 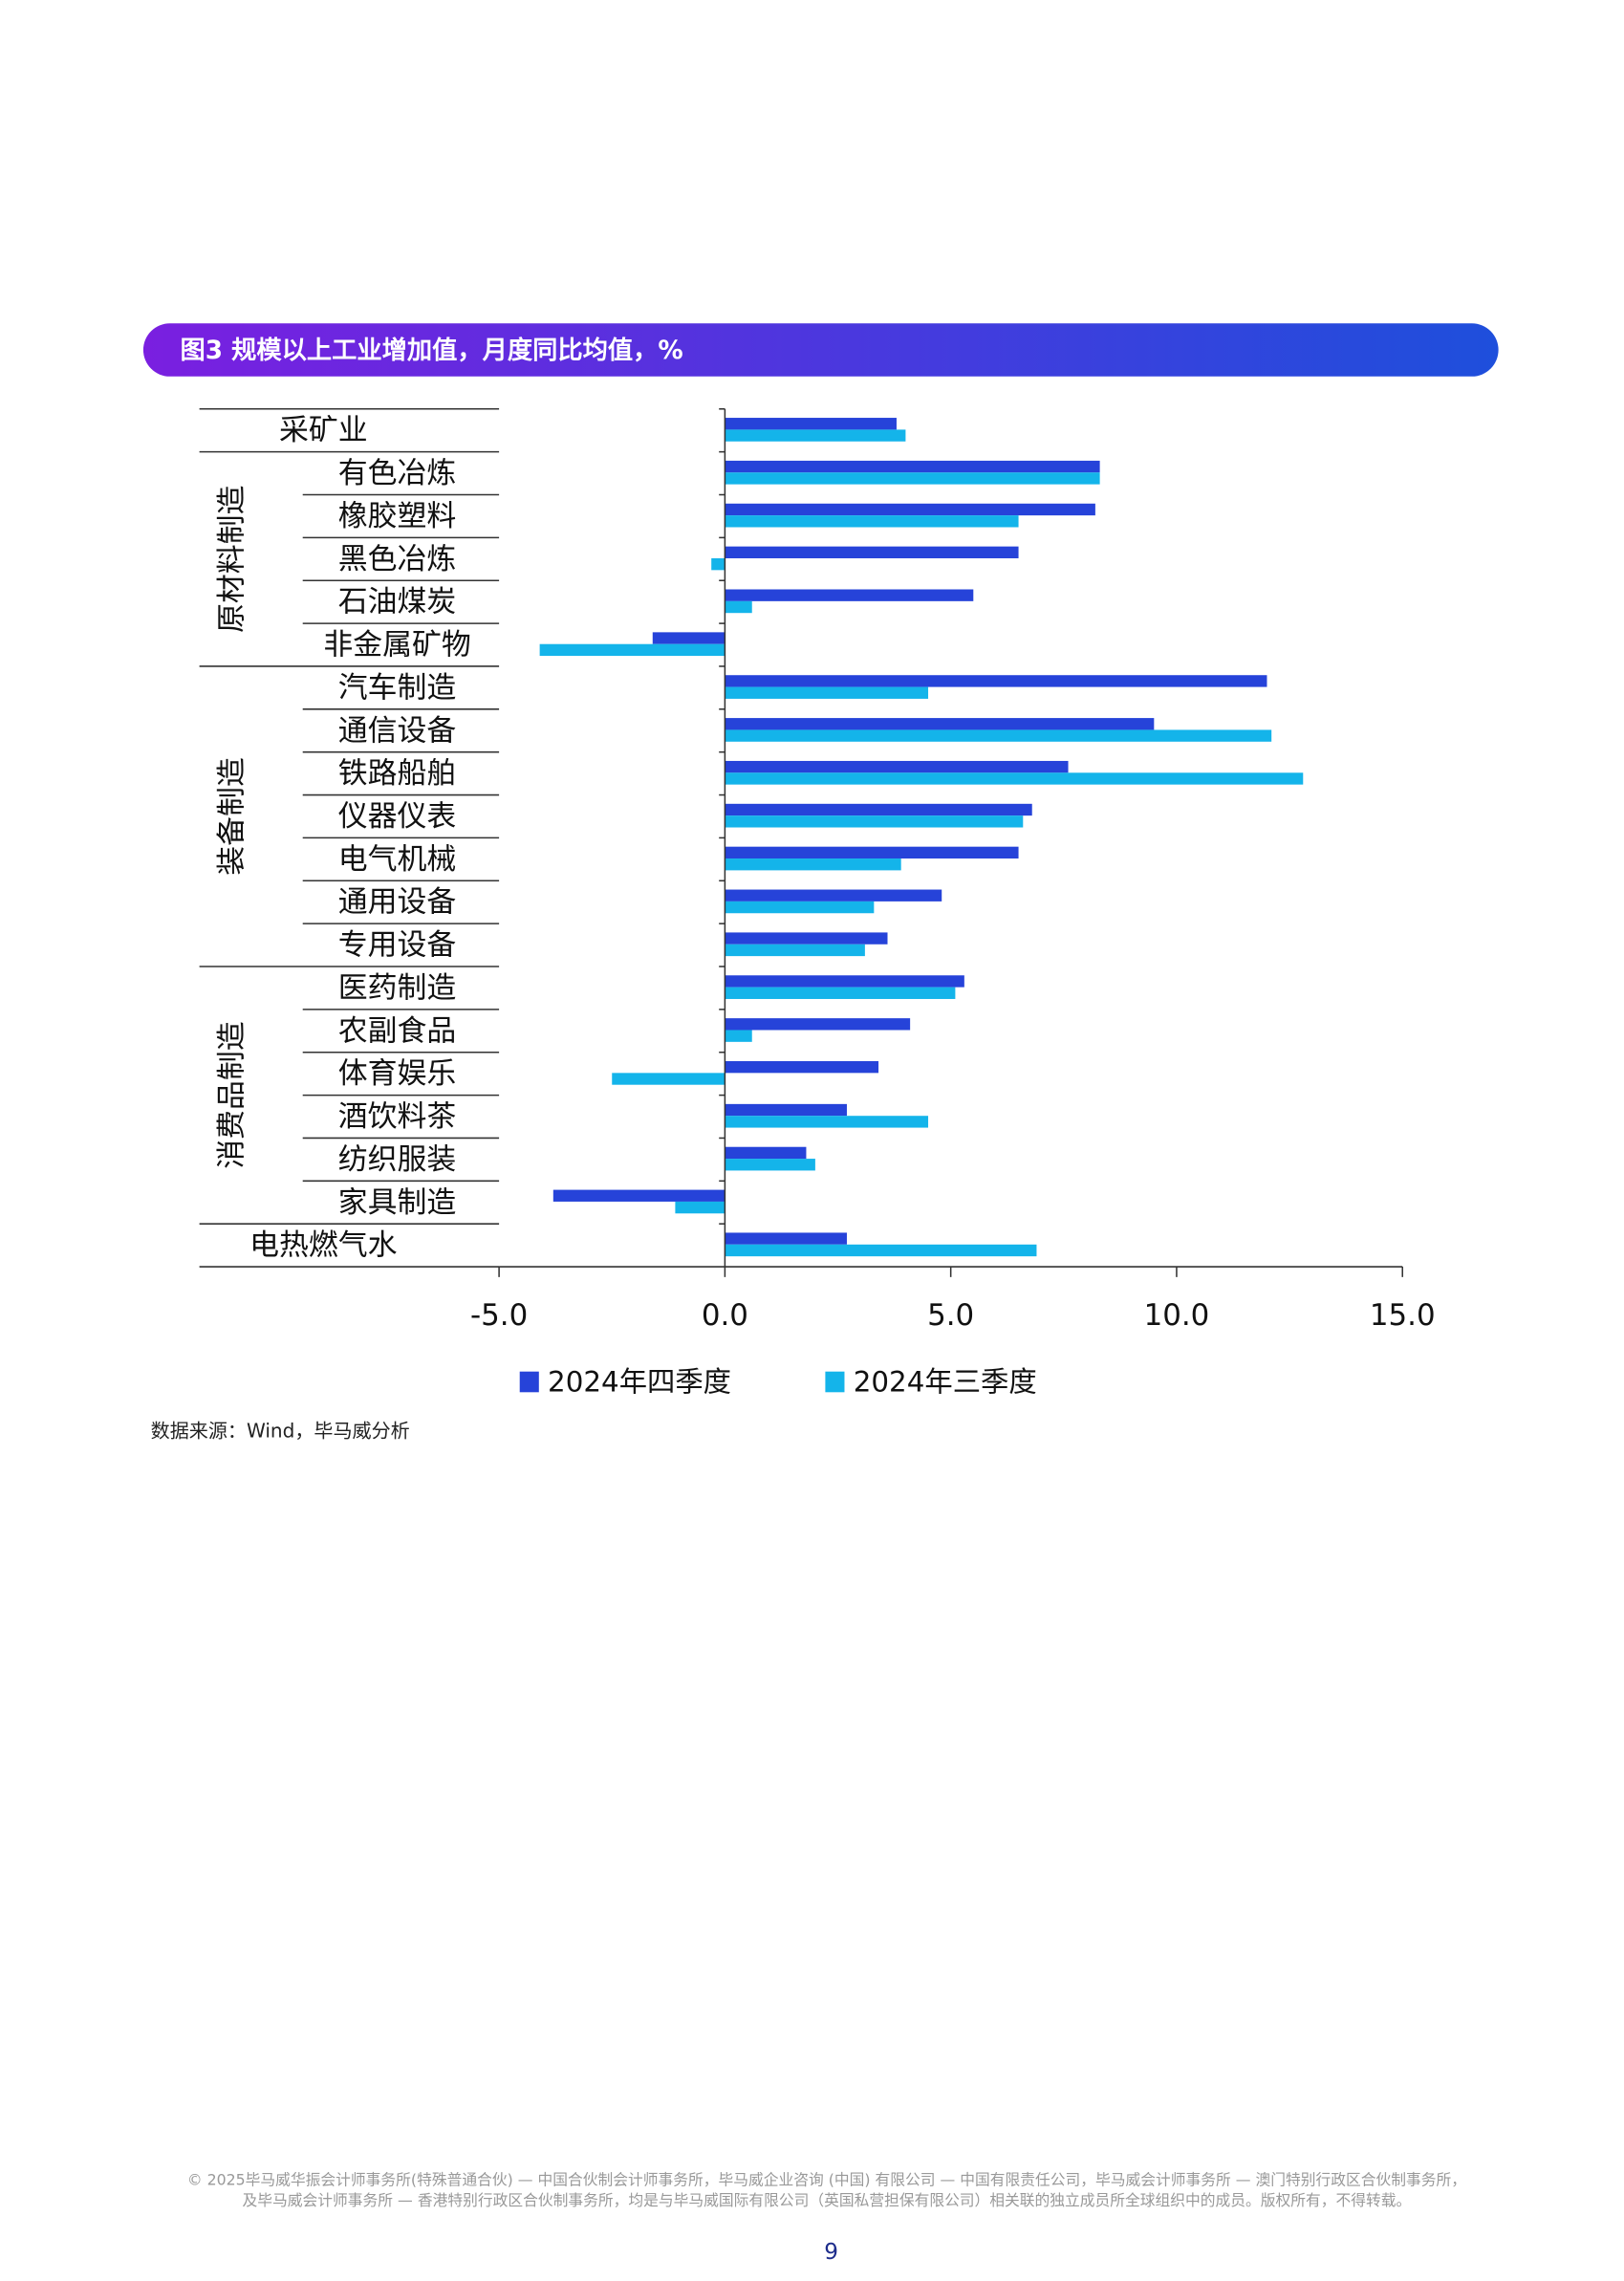 What do you see at coordinates (398, 1116) in the screenshot?
I see `category-label: 酒饮料茶` at bounding box center [398, 1116].